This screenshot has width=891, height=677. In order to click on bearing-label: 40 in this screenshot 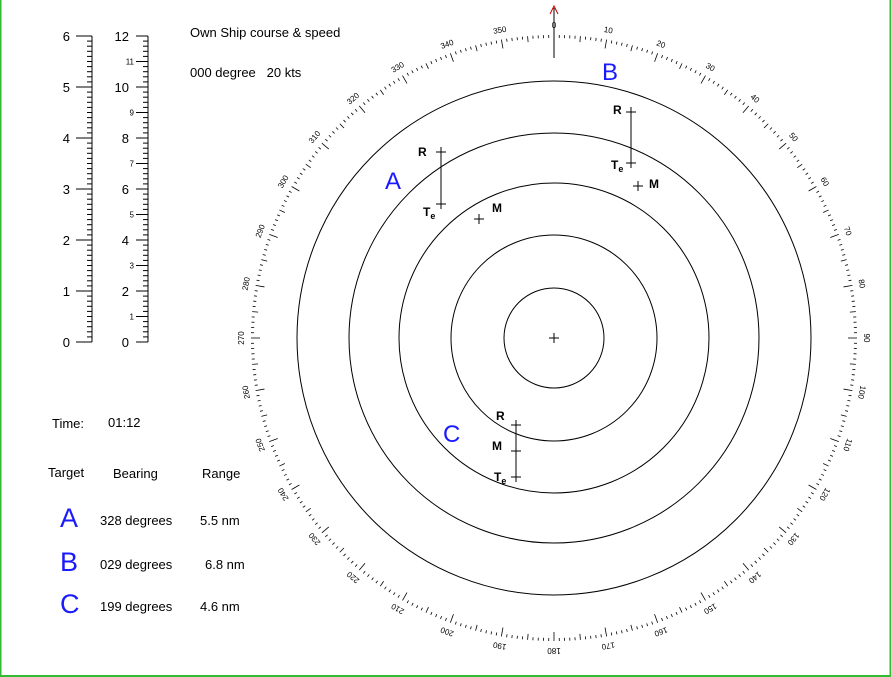, I will do `click(755, 98)`.